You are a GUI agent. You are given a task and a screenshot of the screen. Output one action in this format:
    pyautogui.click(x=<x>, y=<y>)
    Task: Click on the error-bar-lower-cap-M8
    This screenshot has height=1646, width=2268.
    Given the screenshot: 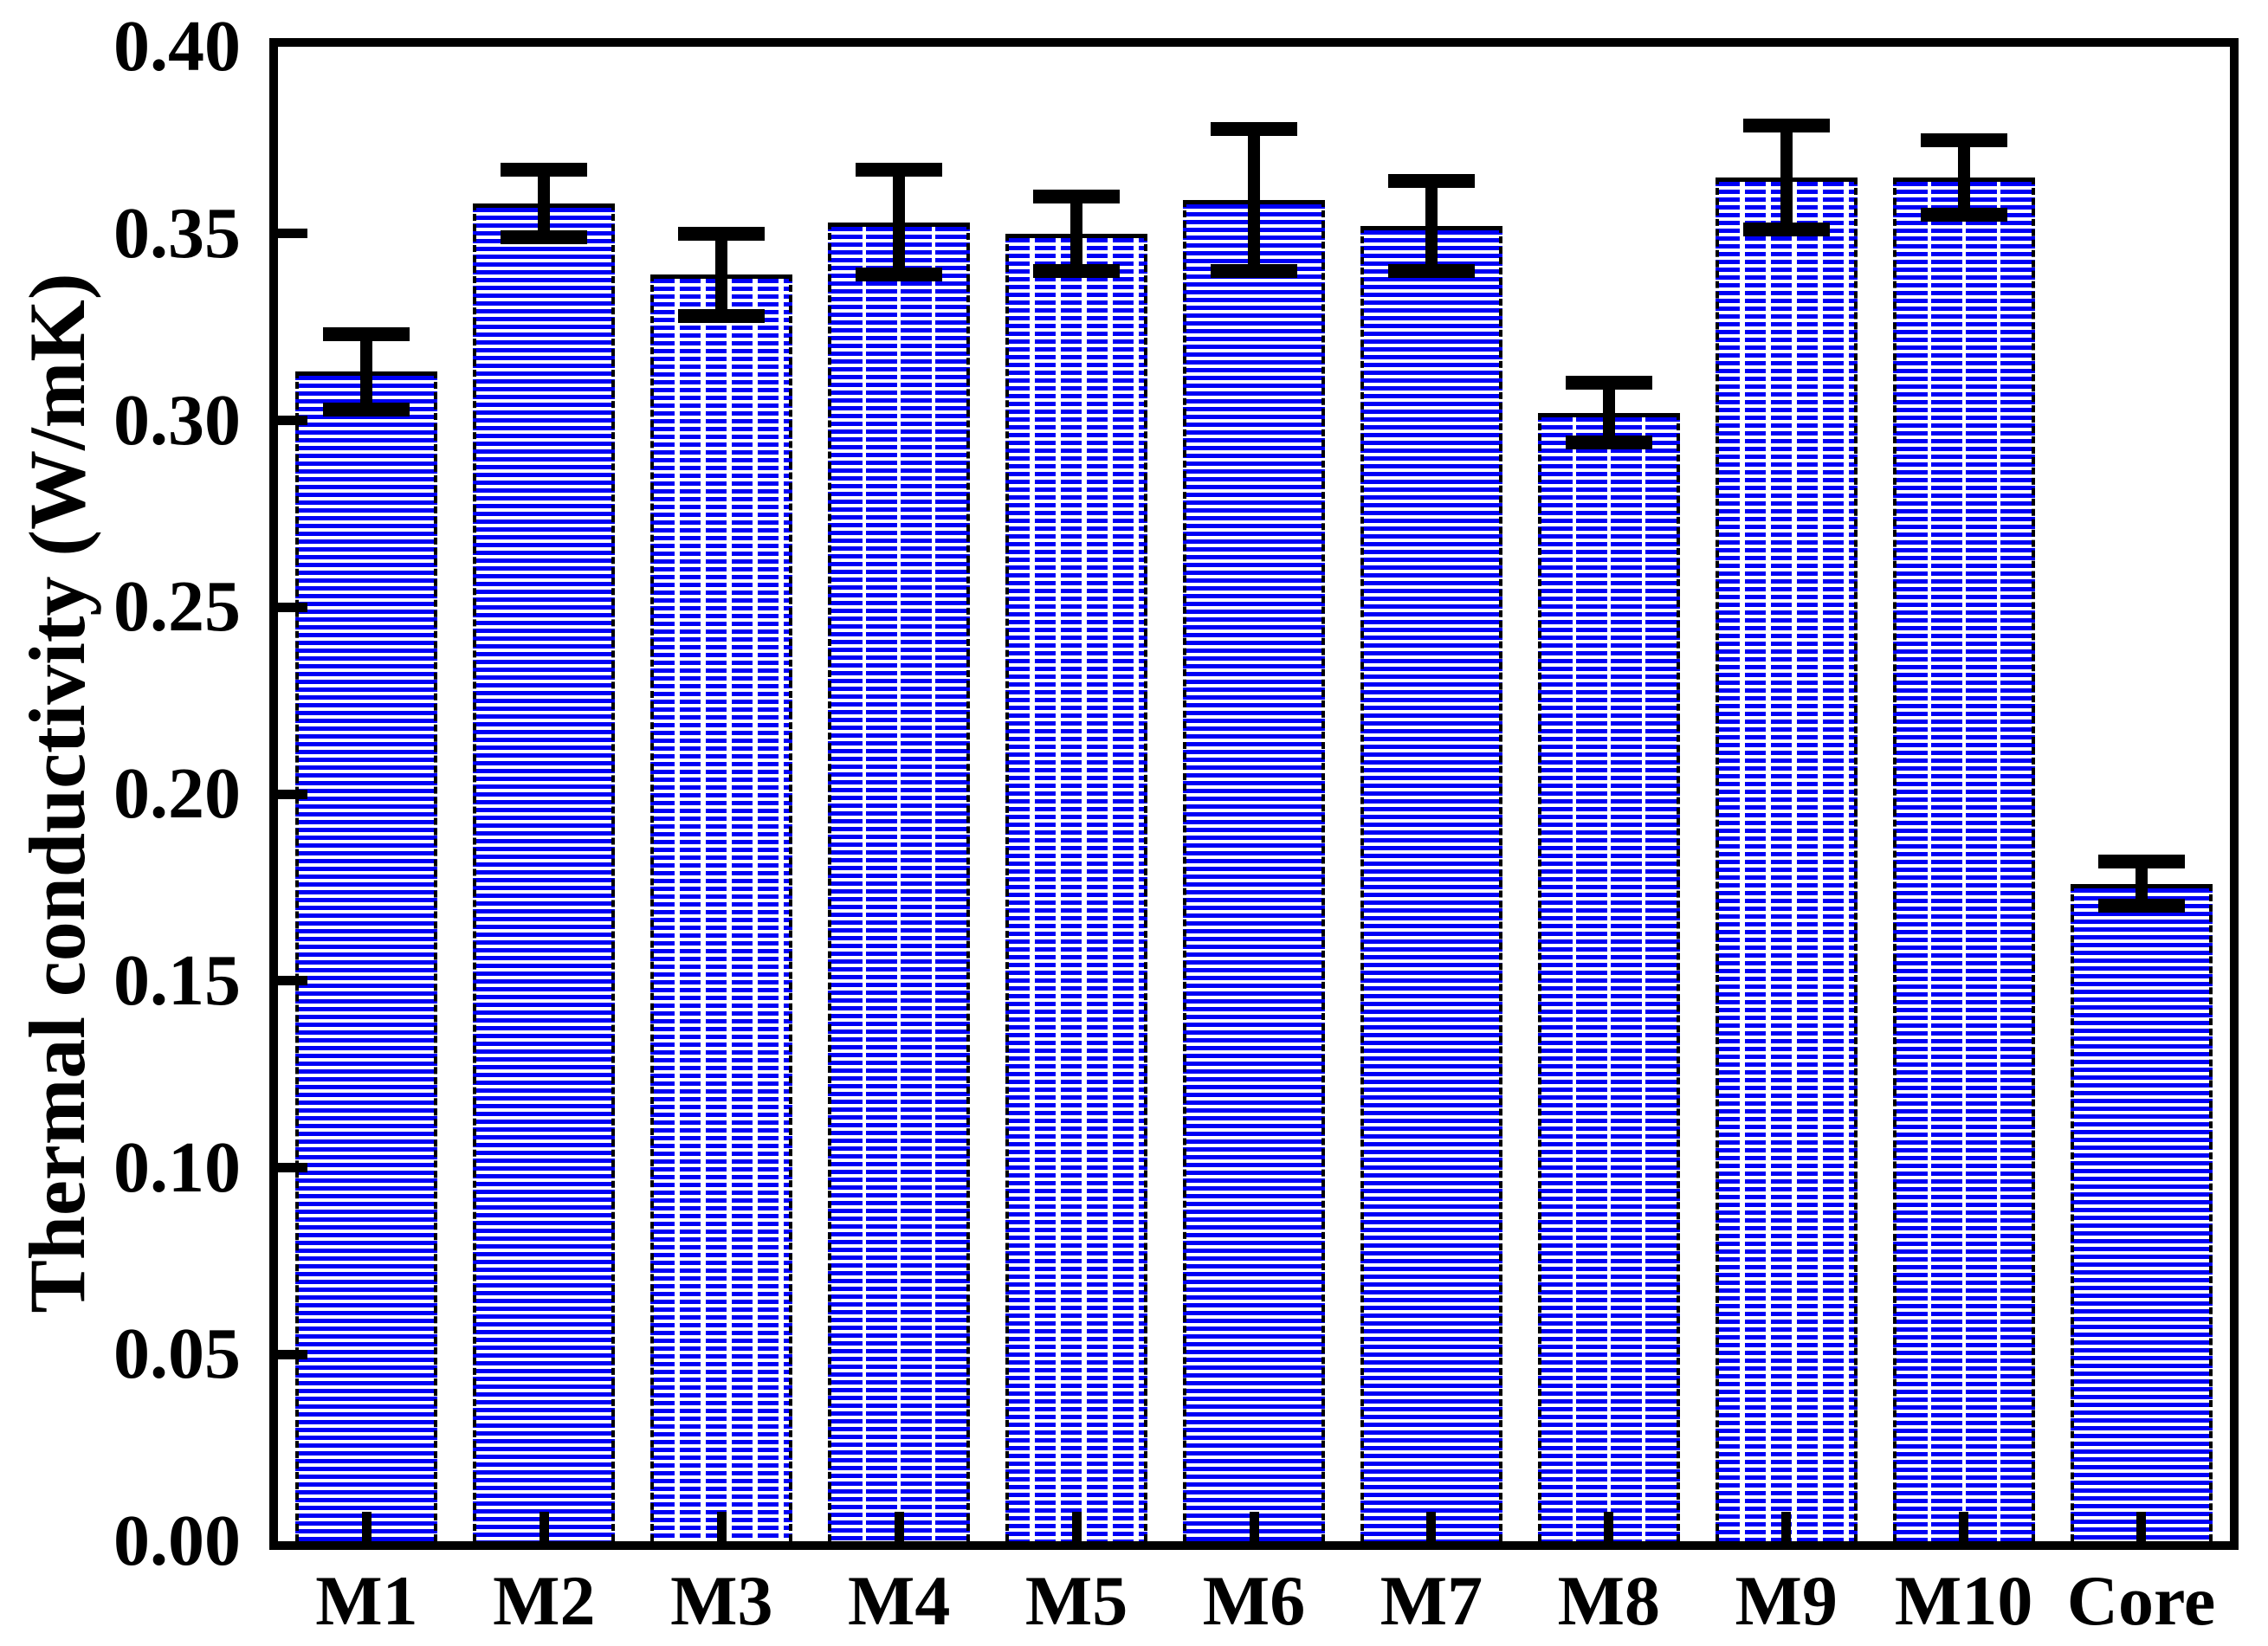 What is the action you would take?
    pyautogui.click(x=1608, y=443)
    